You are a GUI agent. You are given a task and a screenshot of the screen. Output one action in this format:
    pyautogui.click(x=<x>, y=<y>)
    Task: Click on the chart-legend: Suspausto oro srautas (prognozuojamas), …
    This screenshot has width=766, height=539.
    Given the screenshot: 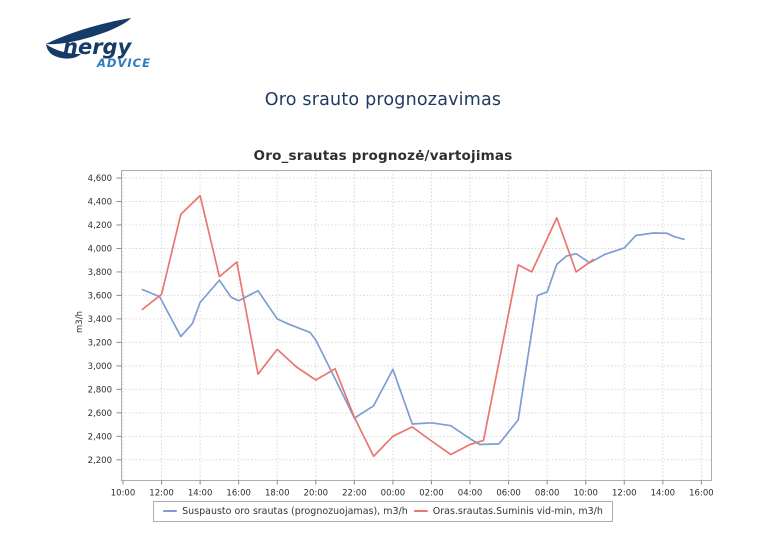 What is the action you would take?
    pyautogui.click(x=383, y=511)
    